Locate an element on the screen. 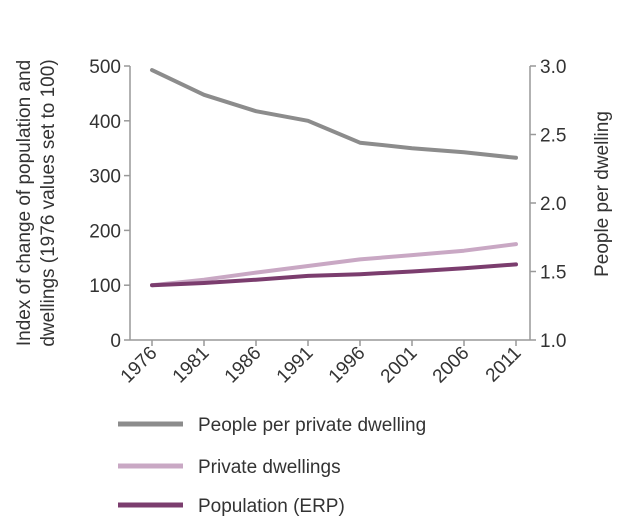  right-axis-title: People per dwelling is located at coordinates (602, 194).